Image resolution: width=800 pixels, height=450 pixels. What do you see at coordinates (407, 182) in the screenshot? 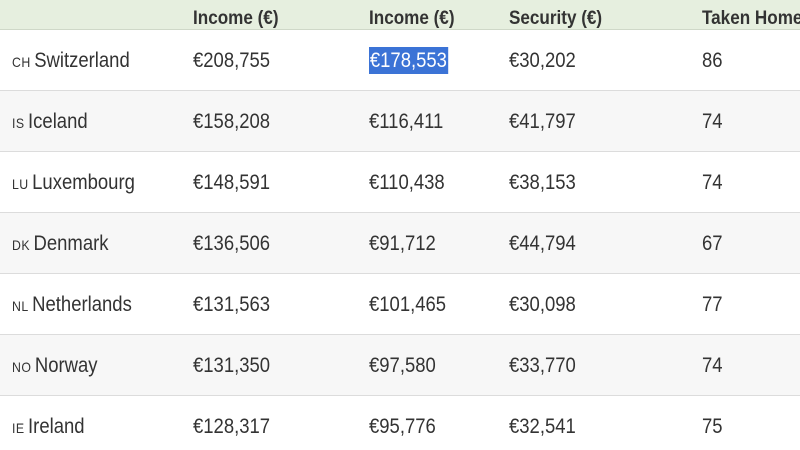
I see `net-income-cell: €110,438` at bounding box center [407, 182].